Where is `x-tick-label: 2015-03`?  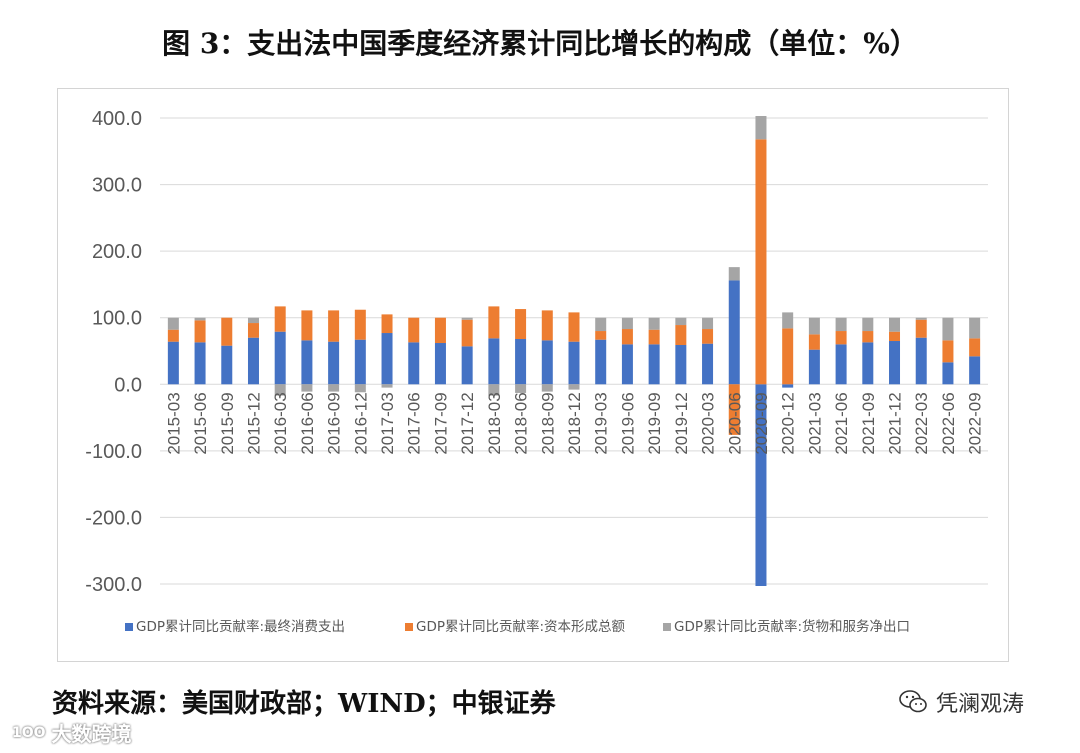 x-tick-label: 2015-03 is located at coordinates (173, 423).